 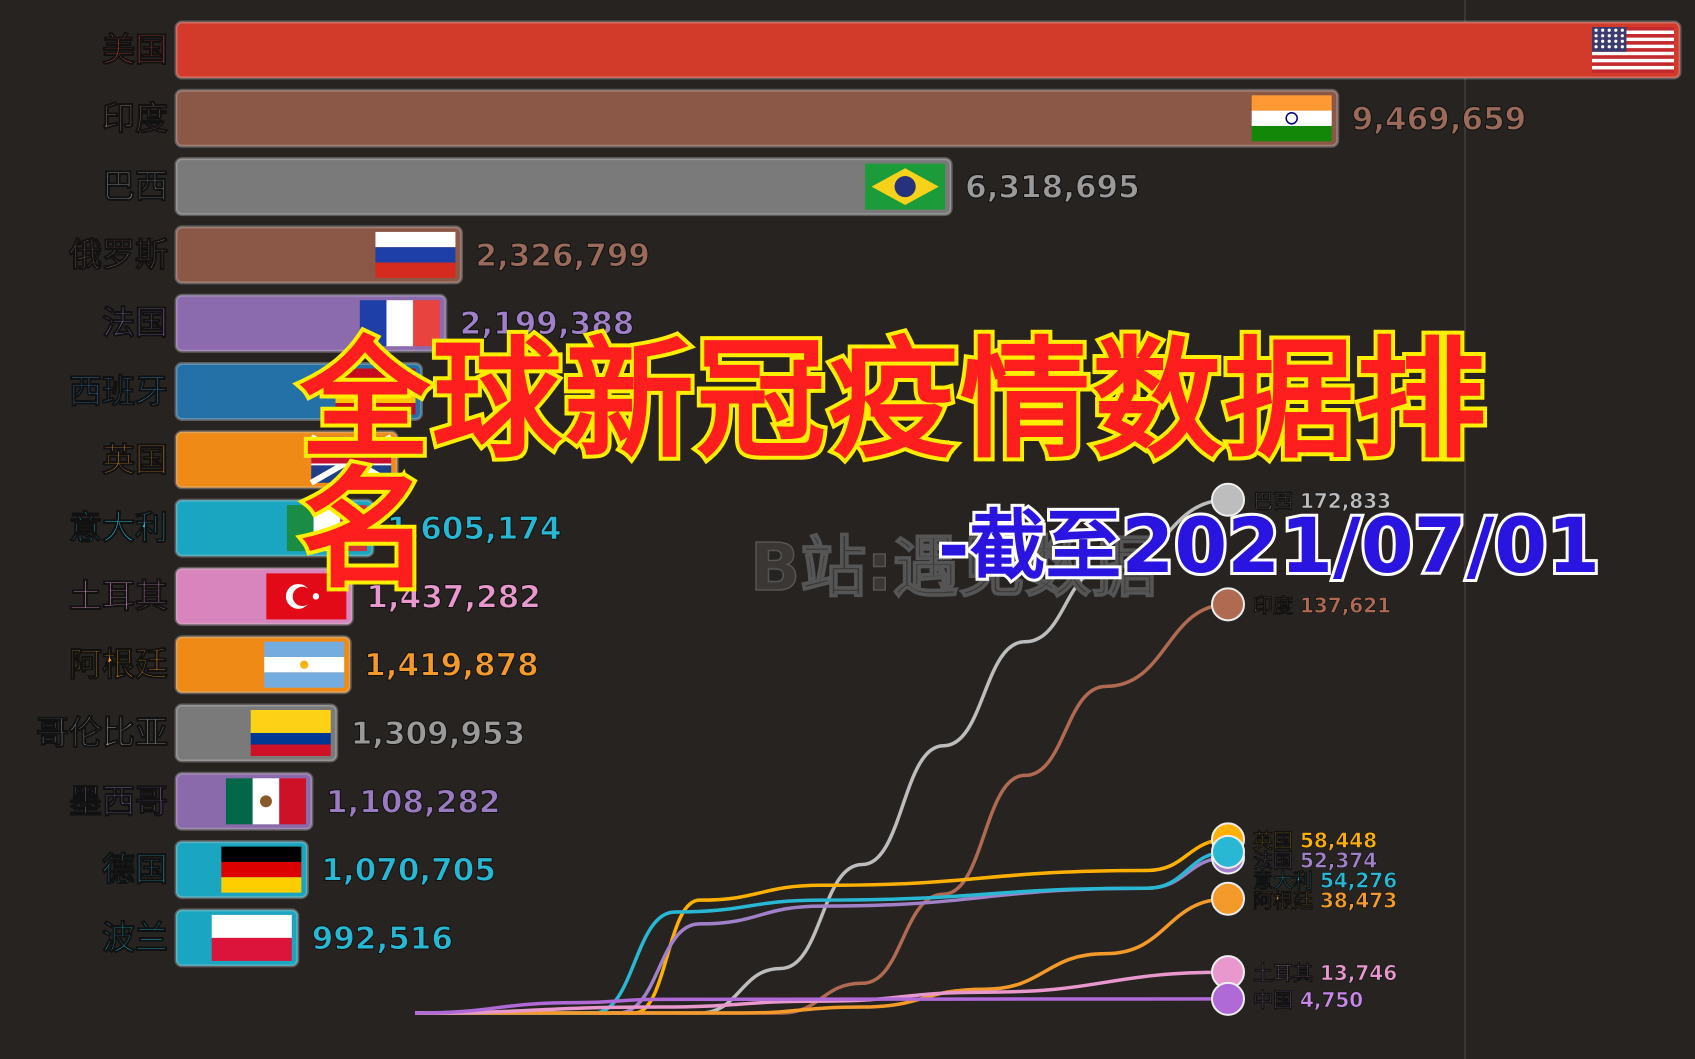 What do you see at coordinates (351, 460) in the screenshot?
I see `uk-flag-icon` at bounding box center [351, 460].